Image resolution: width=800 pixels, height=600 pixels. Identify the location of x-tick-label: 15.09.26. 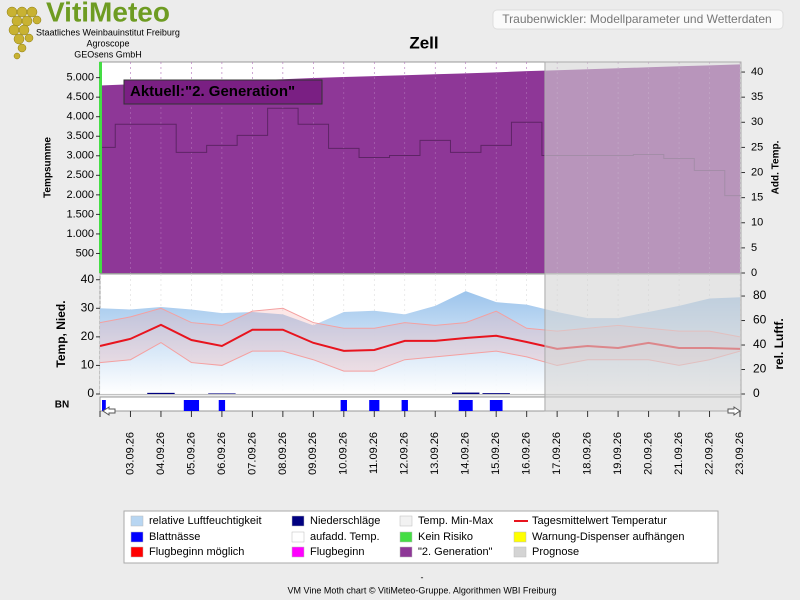
(496, 453).